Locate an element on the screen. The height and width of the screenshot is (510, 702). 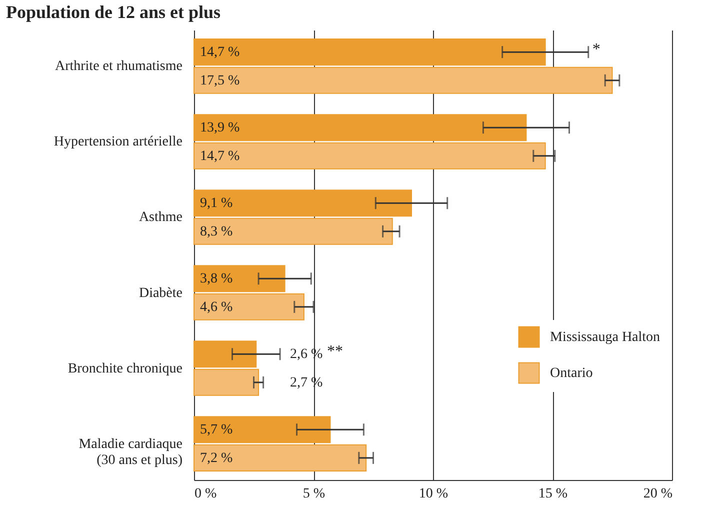
legend-label: Ontario is located at coordinates (571, 373).